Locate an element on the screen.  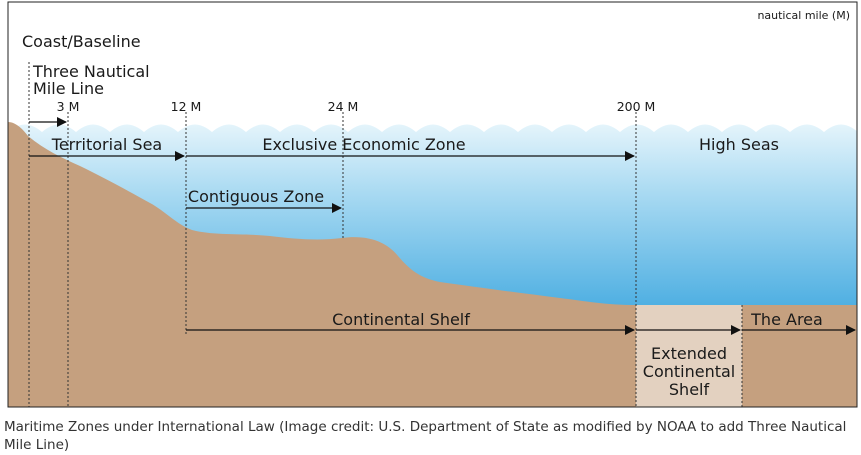
high-seas-label: High Seas is located at coordinates (739, 144).